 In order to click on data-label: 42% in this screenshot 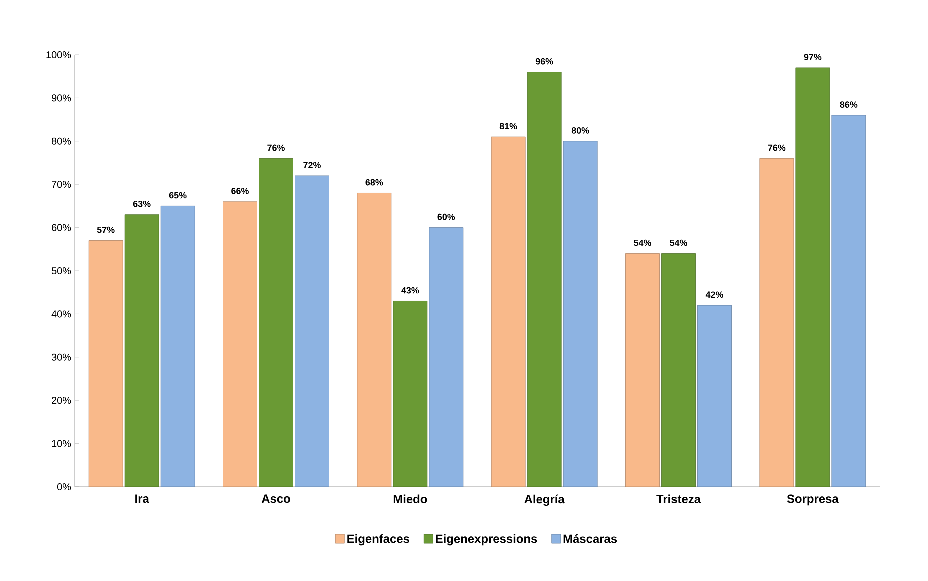, I will do `click(715, 295)`.